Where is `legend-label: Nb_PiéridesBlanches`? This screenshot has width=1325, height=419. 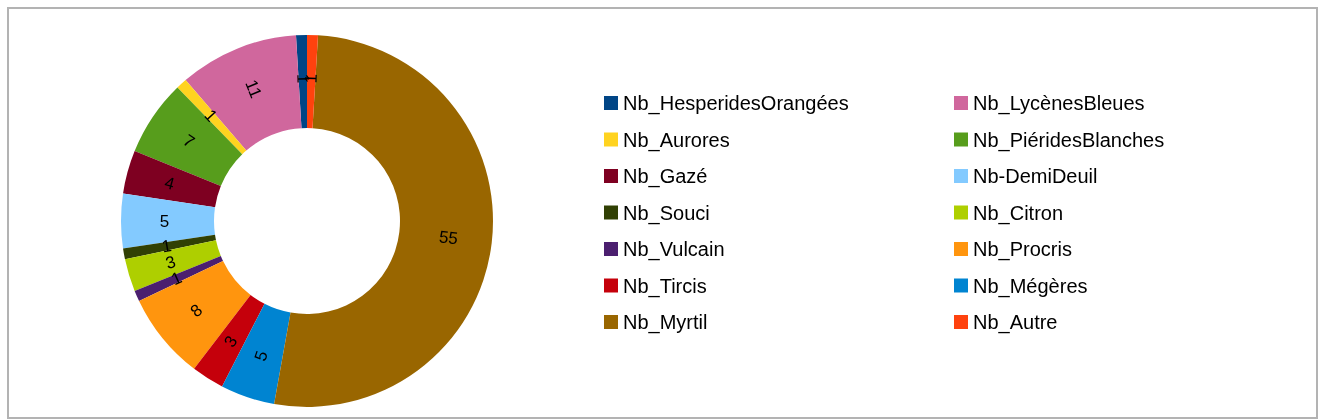
legend-label: Nb_PiéridesBlanches is located at coordinates (1069, 140).